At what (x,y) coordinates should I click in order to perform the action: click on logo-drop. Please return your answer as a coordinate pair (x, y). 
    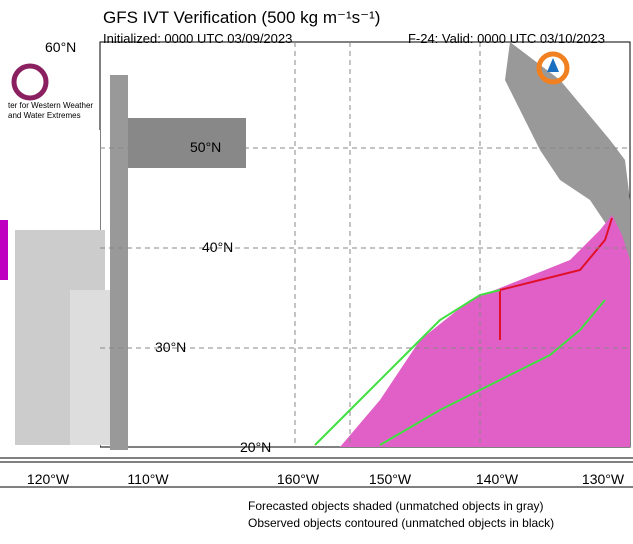
    Looking at the image, I should click on (553, 65).